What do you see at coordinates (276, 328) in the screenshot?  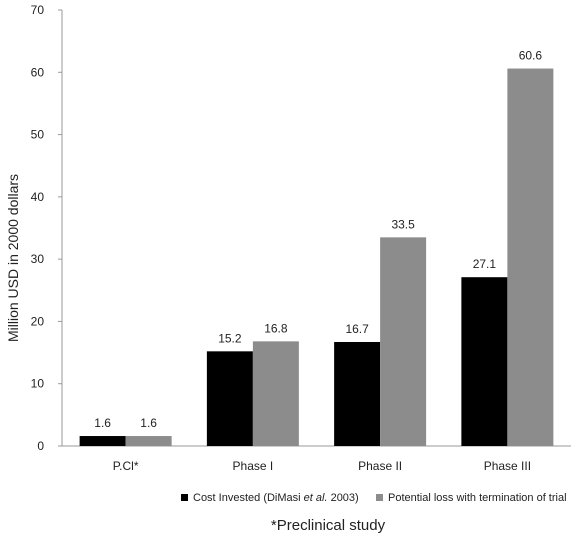 I see `data-label-potential-loss: 16.8` at bounding box center [276, 328].